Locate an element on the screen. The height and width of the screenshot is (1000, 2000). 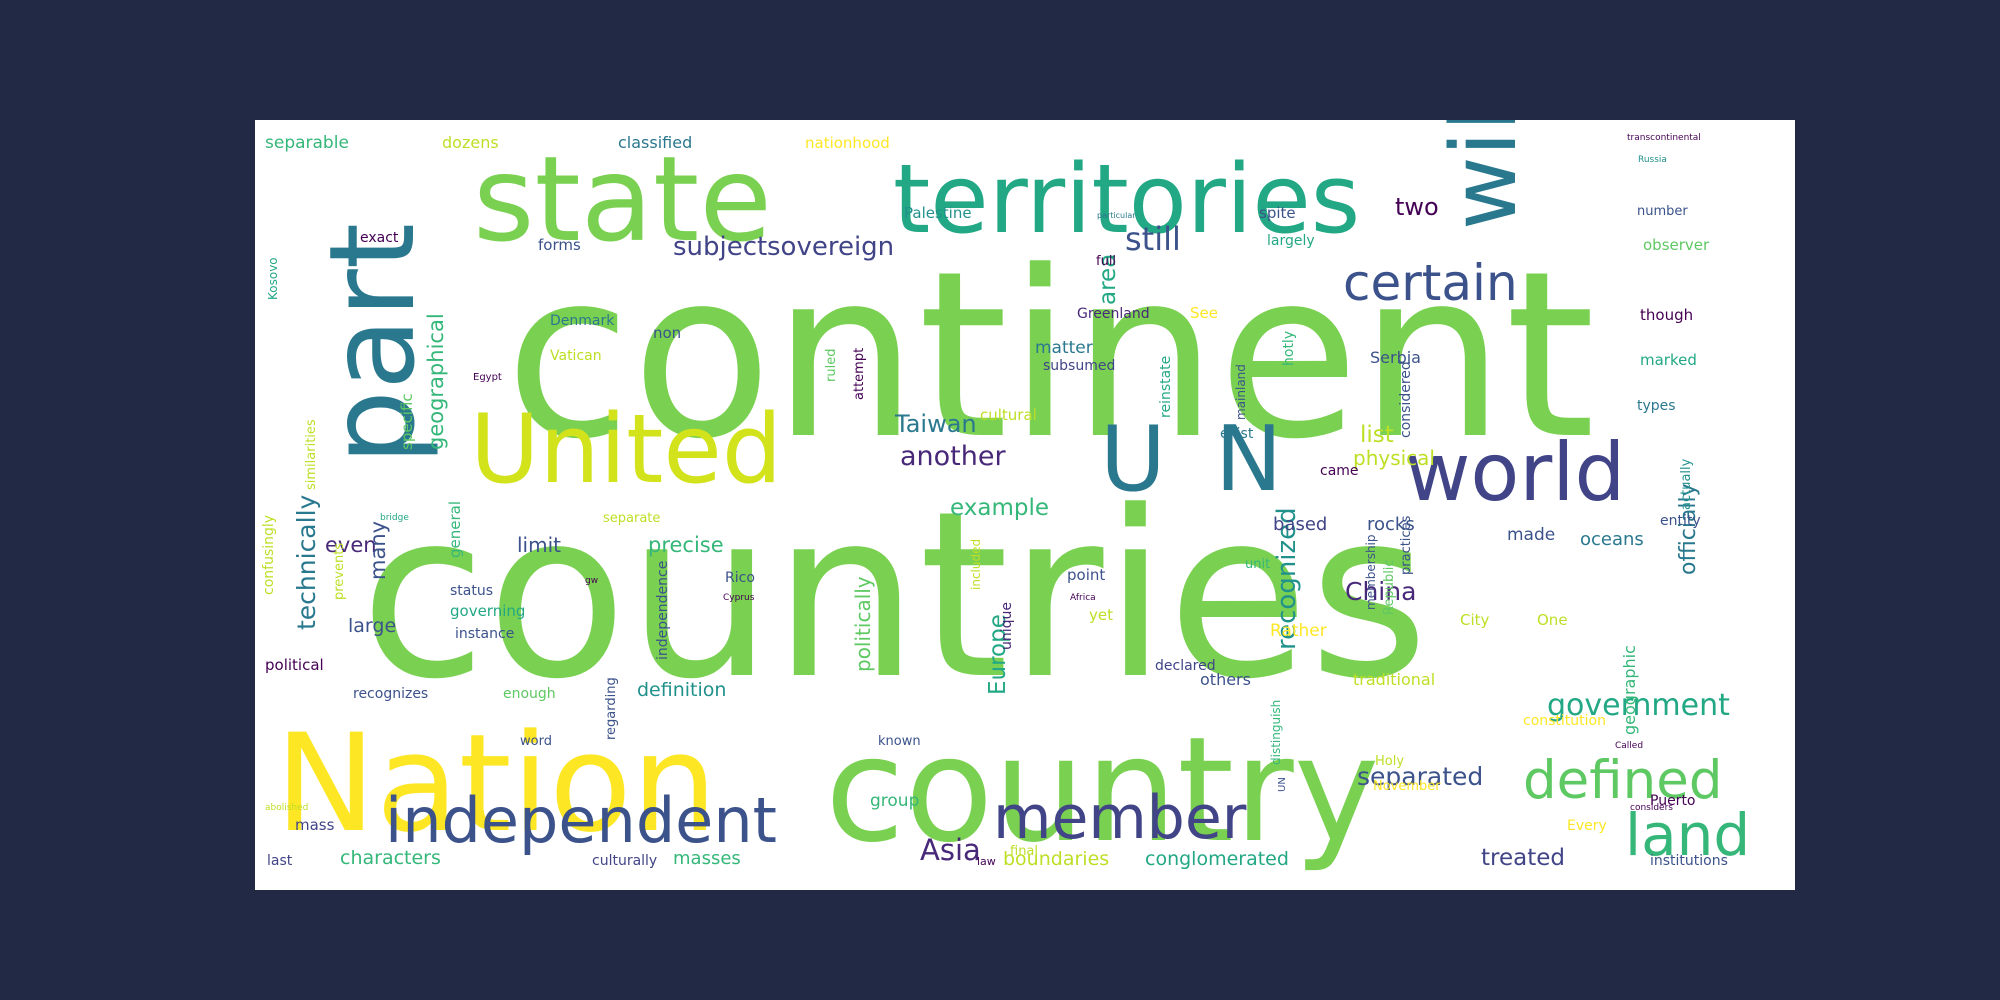
word-dozens: dozens is located at coordinates (470, 142).